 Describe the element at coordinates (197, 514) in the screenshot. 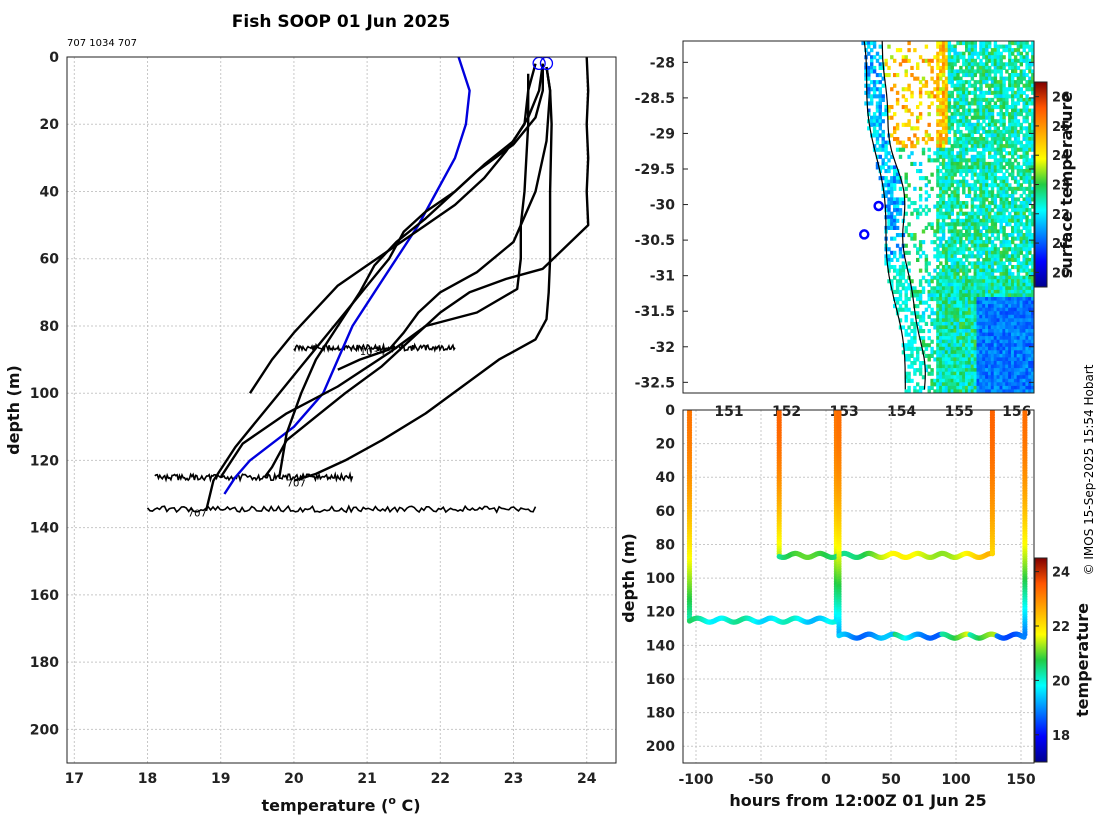

I see `profile-inline-label: 707` at that location.